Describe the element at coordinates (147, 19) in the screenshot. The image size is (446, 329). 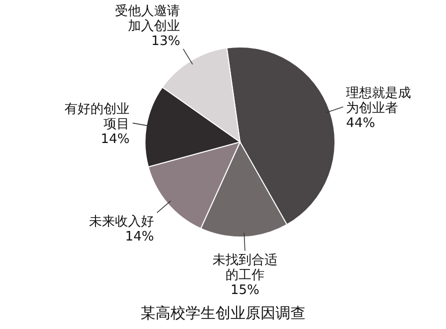
I see `slice-label: 受他人邀请加入创业` at that location.